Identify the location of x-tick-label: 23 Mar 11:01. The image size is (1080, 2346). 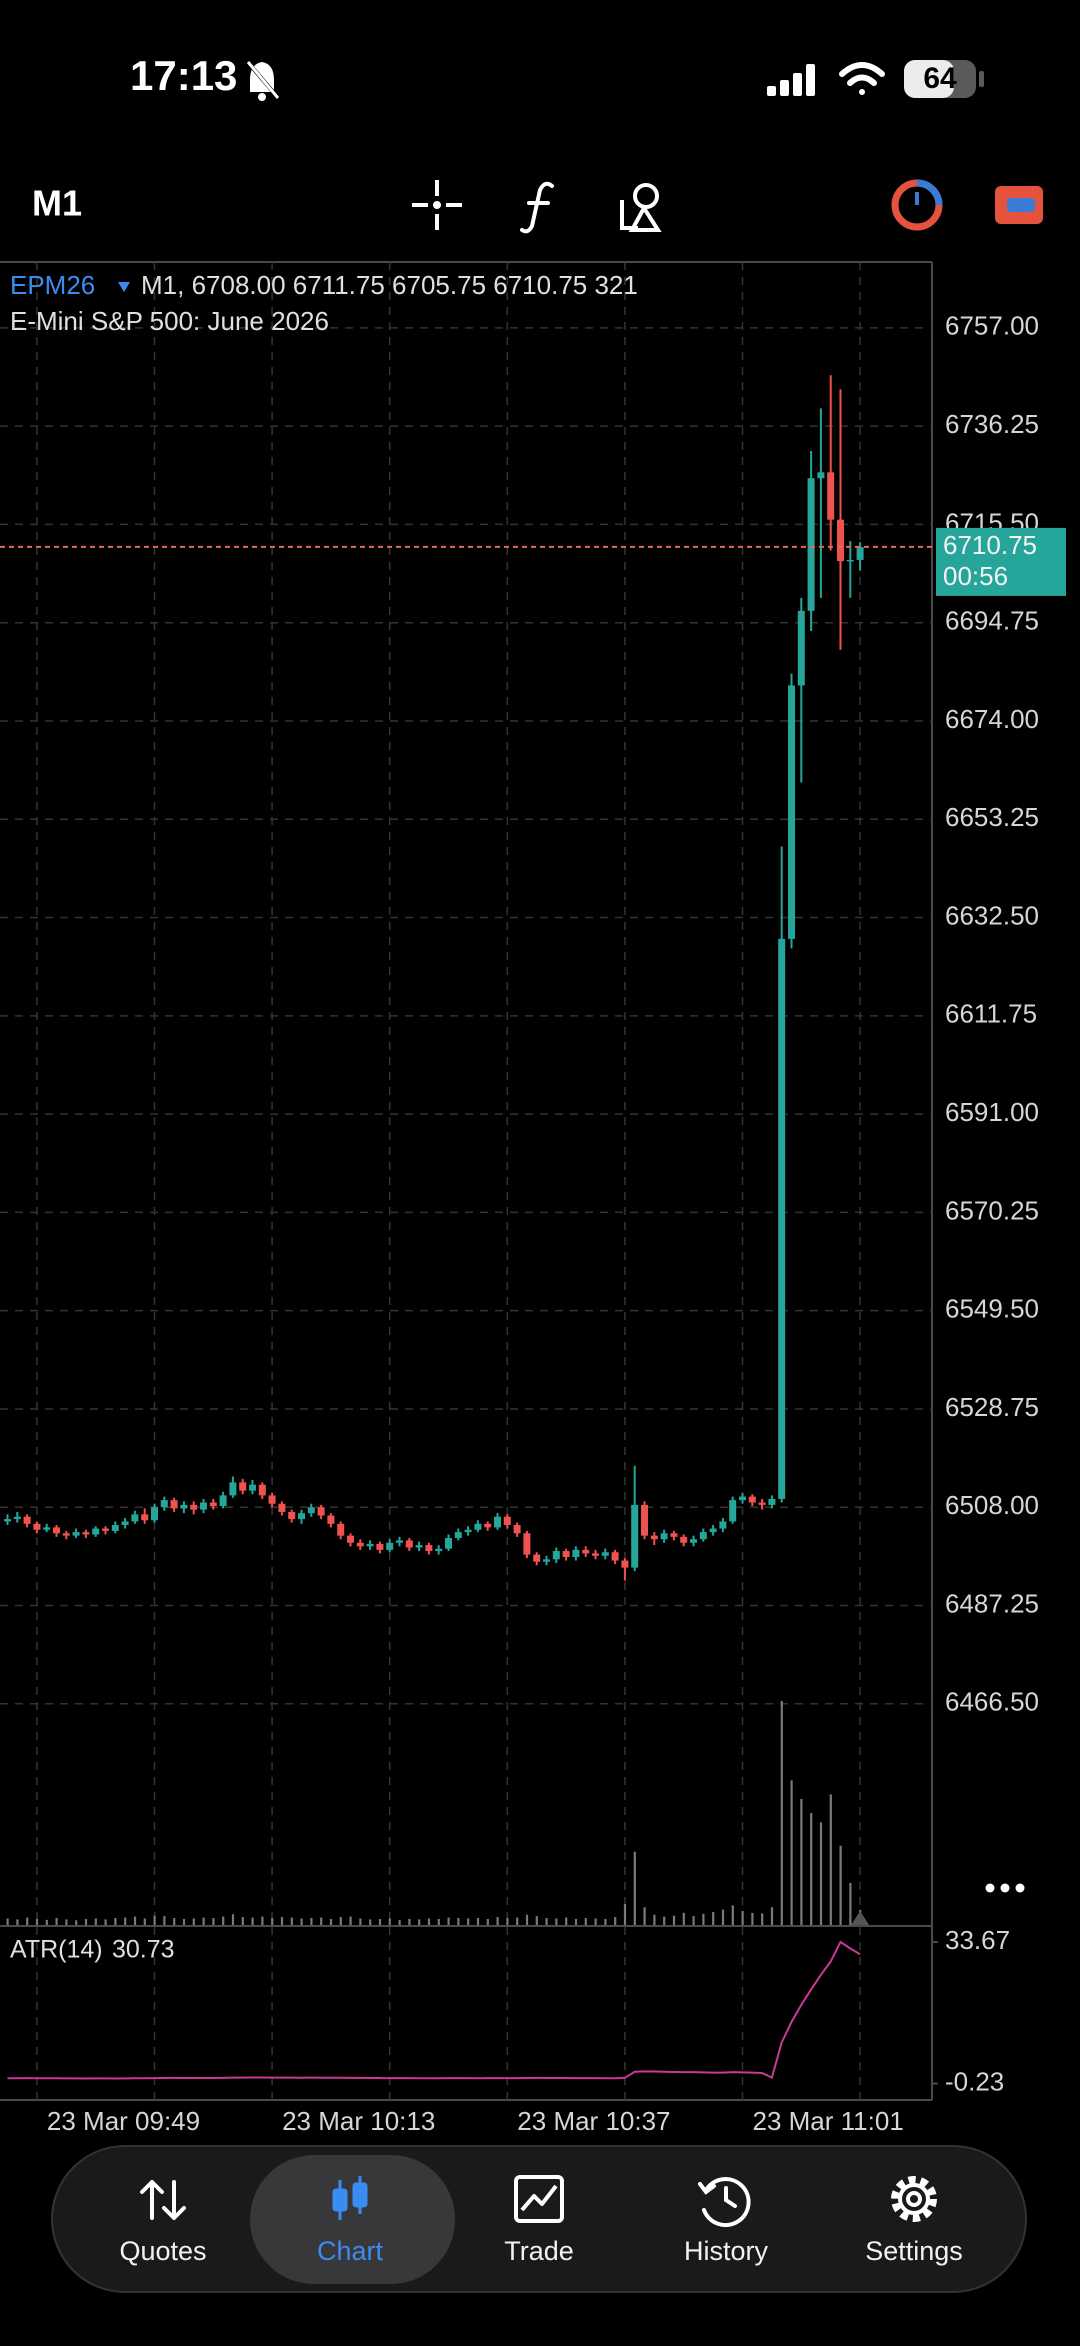
(828, 2121).